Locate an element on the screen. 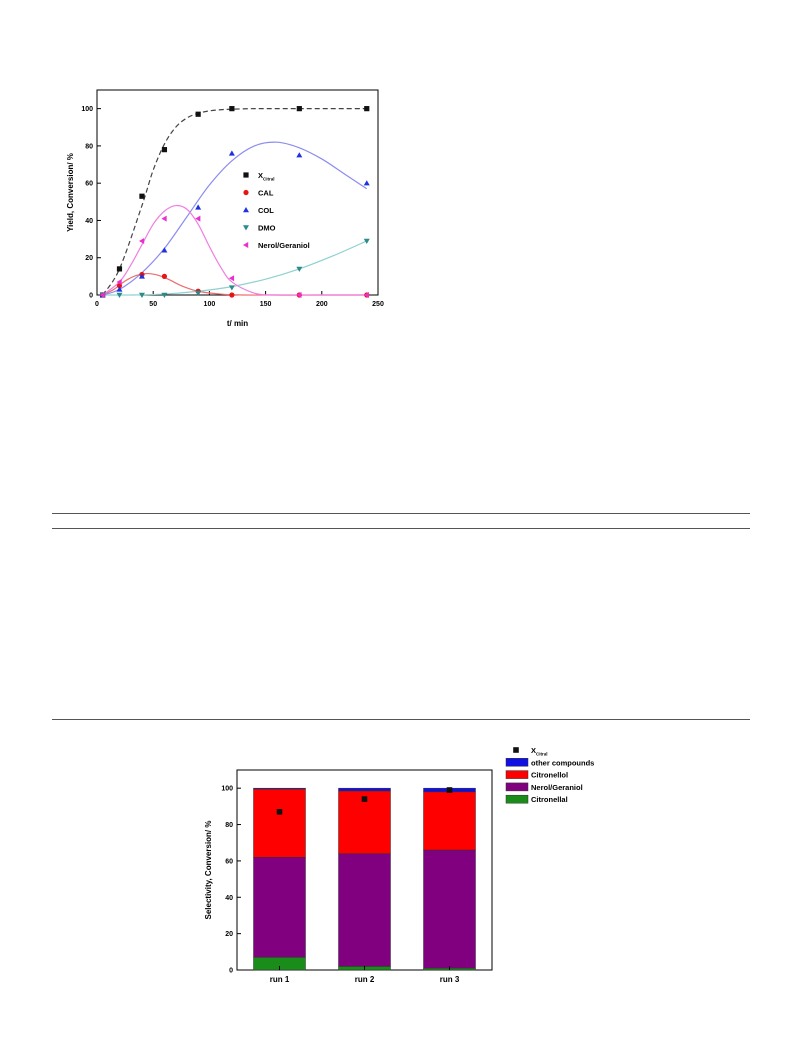 The image size is (793, 1057). legend-label-x: XCitral is located at coordinates (266, 176).